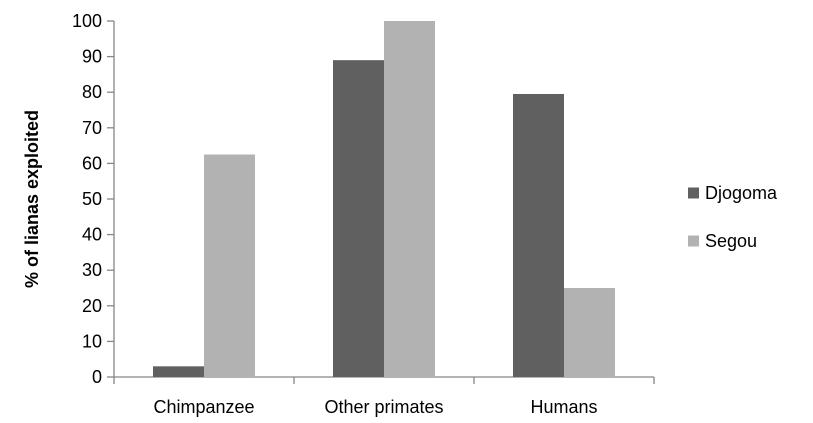 The width and height of the screenshot is (813, 423). I want to click on y-tick-label: 80, so click(92, 92).